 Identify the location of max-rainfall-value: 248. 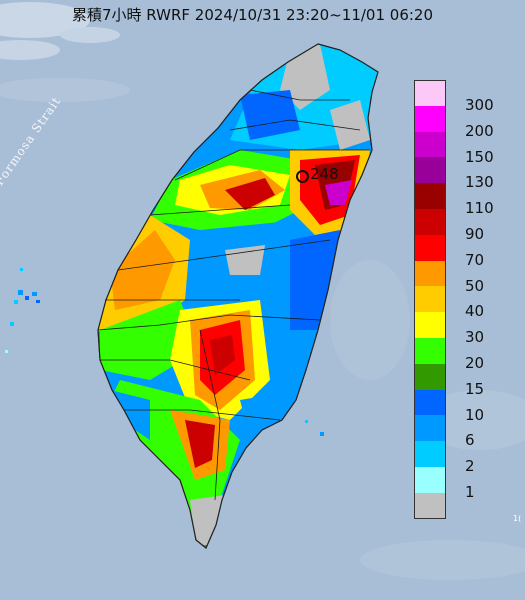
(324, 174).